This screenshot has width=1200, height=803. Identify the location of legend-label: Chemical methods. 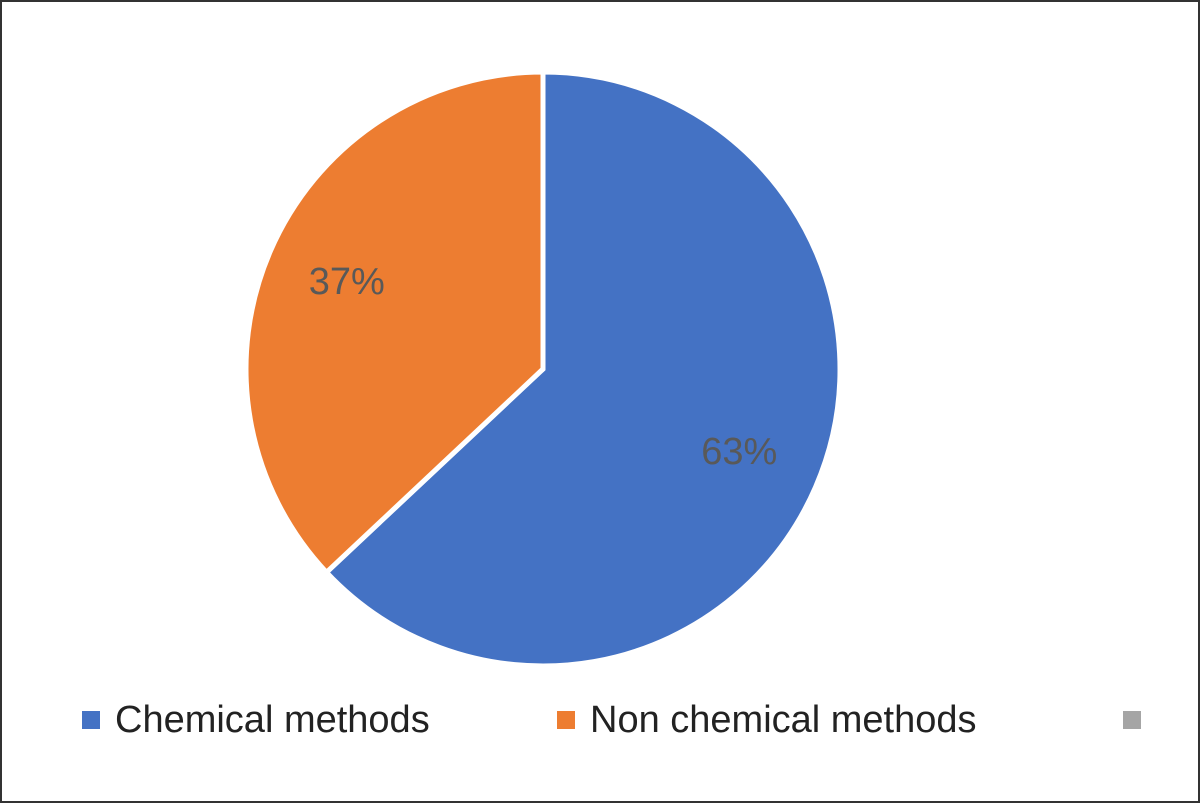
(272, 720).